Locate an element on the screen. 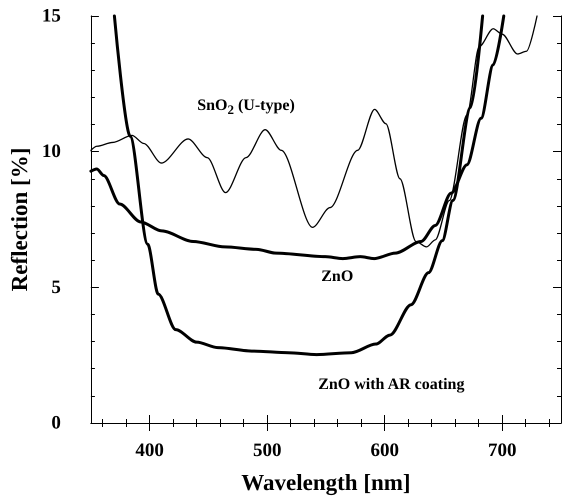 Image resolution: width=562 pixels, height=503 pixels. x-tick-label: 500 is located at coordinates (267, 450).